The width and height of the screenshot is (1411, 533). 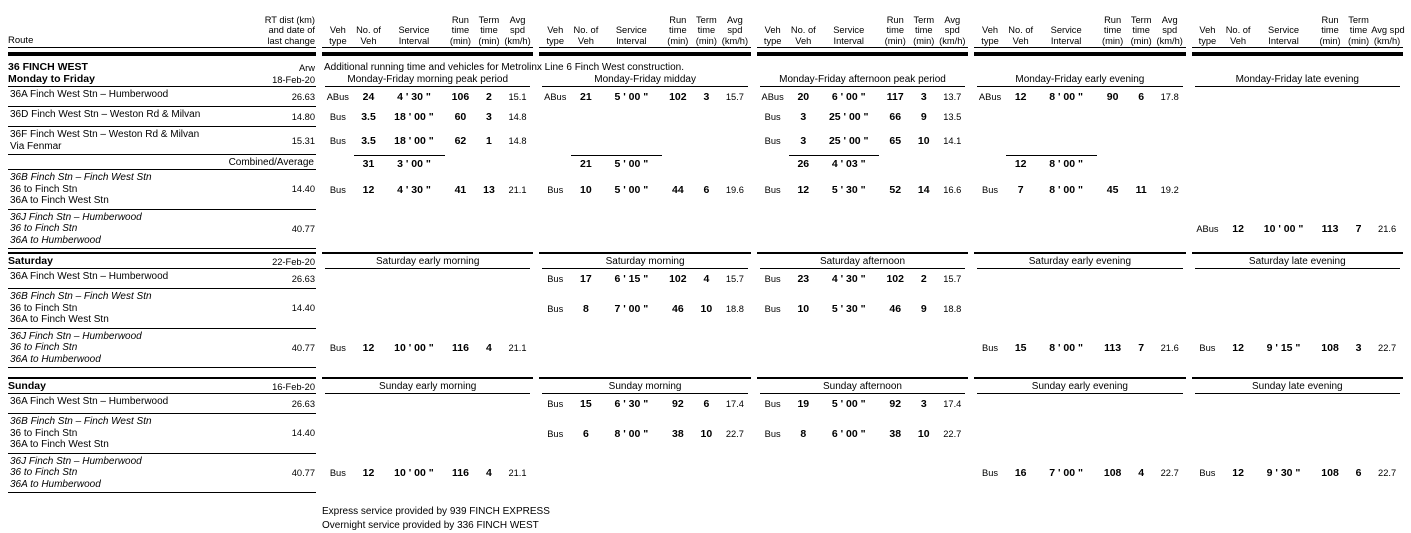 What do you see at coordinates (1066, 97) in the screenshot?
I see `cell-service-interval: 8 ' 00 "` at bounding box center [1066, 97].